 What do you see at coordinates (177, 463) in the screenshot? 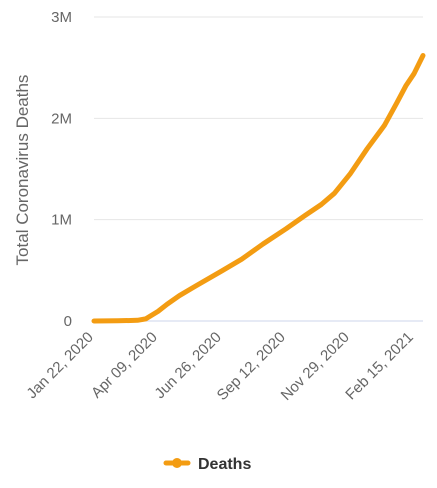
I see `legend-deaths-marker-icon` at bounding box center [177, 463].